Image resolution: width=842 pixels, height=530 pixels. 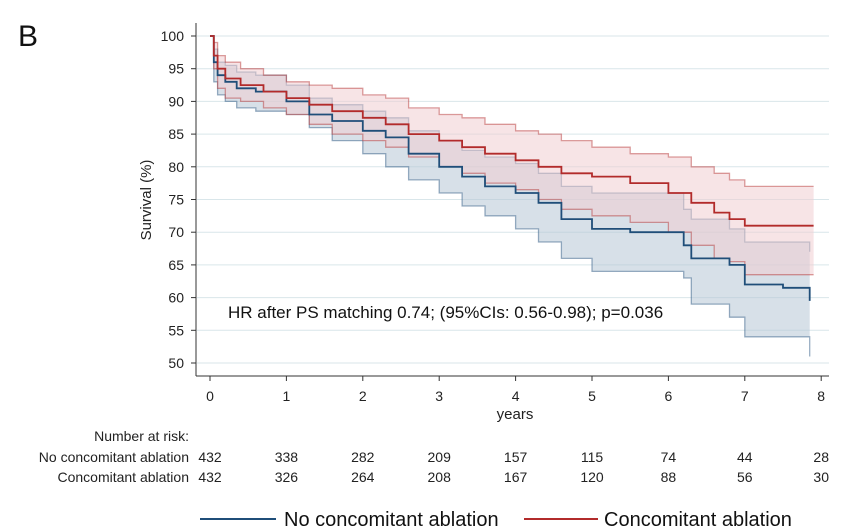 What do you see at coordinates (176, 298) in the screenshot?
I see `y-tick-label-60: 60` at bounding box center [176, 298].